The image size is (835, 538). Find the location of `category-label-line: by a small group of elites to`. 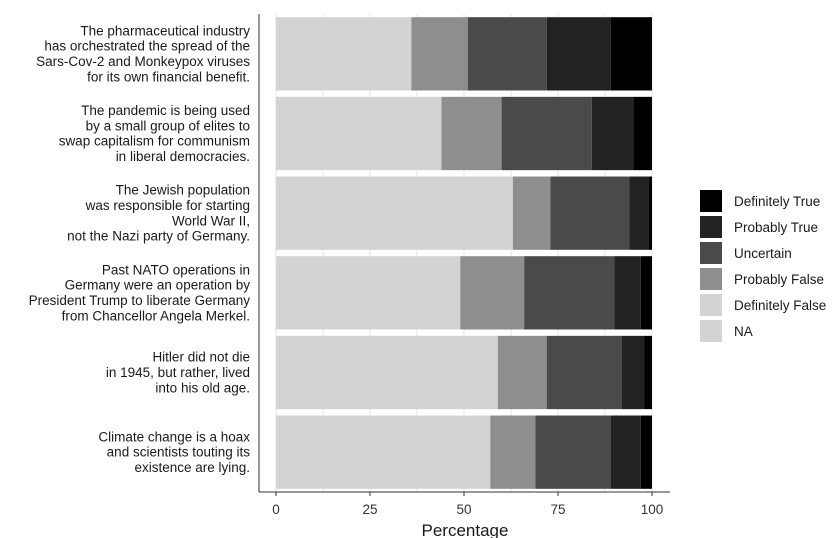

category-label-line: by a small group of elites to is located at coordinates (168, 125).